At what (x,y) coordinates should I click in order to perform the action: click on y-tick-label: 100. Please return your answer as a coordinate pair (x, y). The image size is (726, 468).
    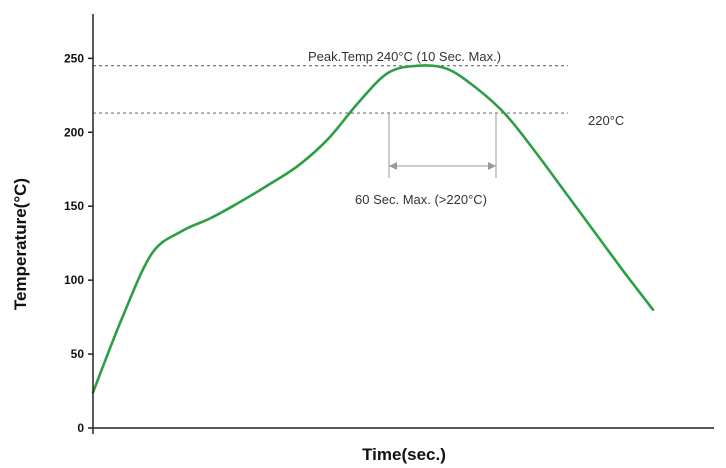
    Looking at the image, I should click on (74, 280).